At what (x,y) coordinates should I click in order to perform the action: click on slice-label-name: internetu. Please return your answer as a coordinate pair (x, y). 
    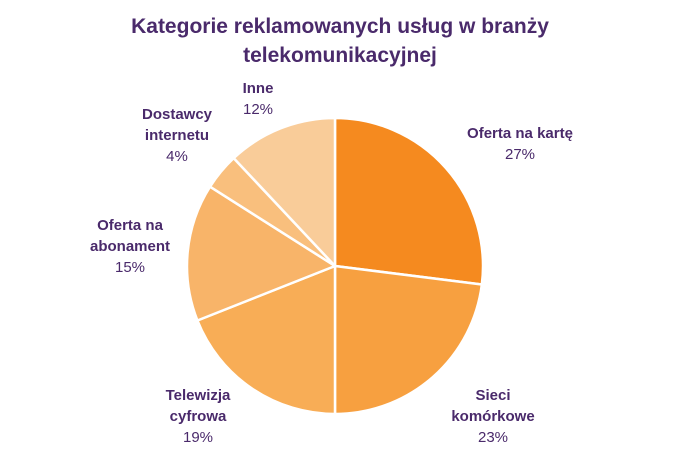
    Looking at the image, I should click on (177, 135).